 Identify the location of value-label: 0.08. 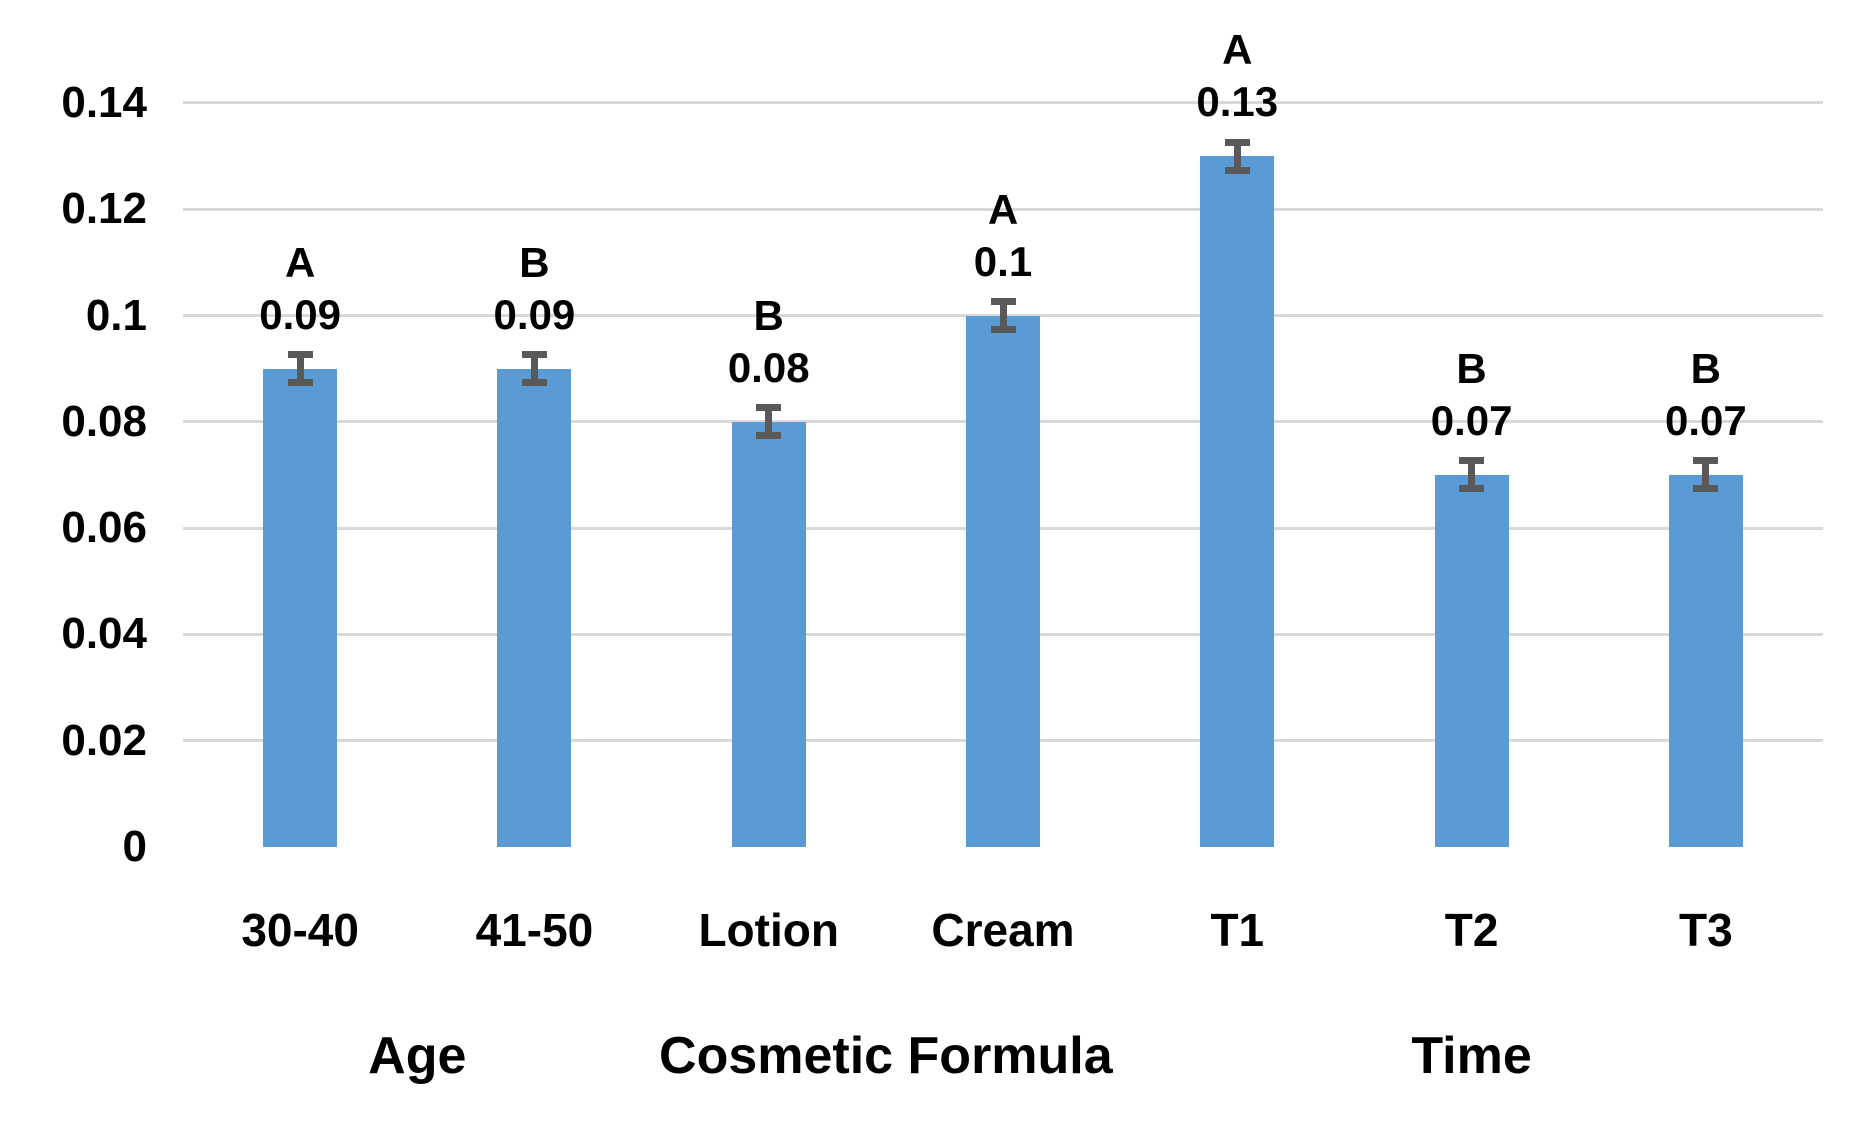
(768, 367).